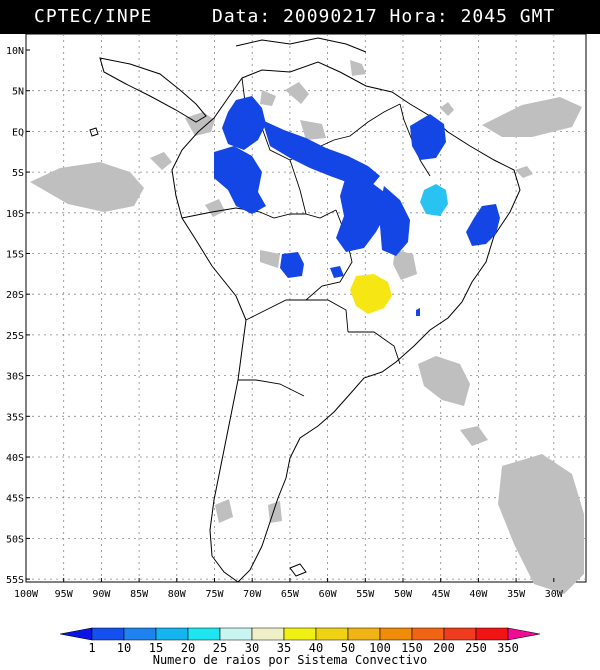 The image size is (600, 670). I want to click on falklands-outline, so click(298, 570).